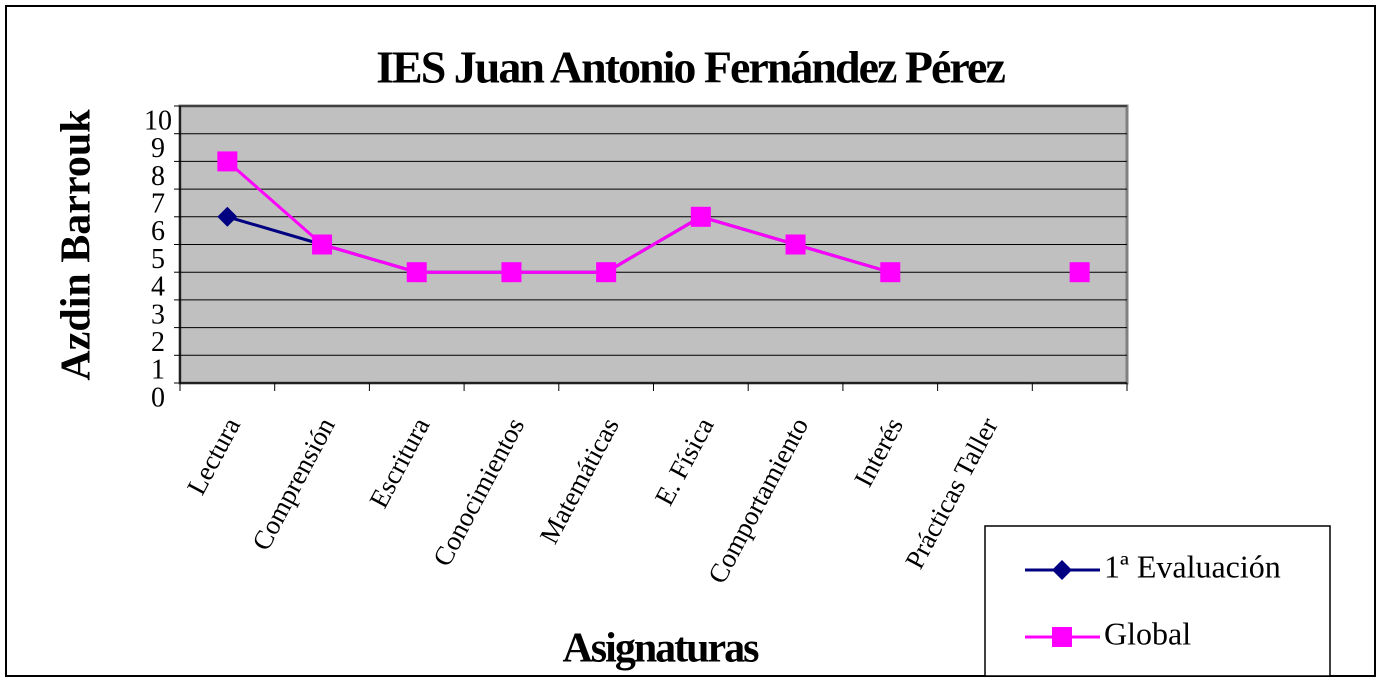 The height and width of the screenshot is (680, 1381). I want to click on y-tick-label: 6, so click(158, 231).